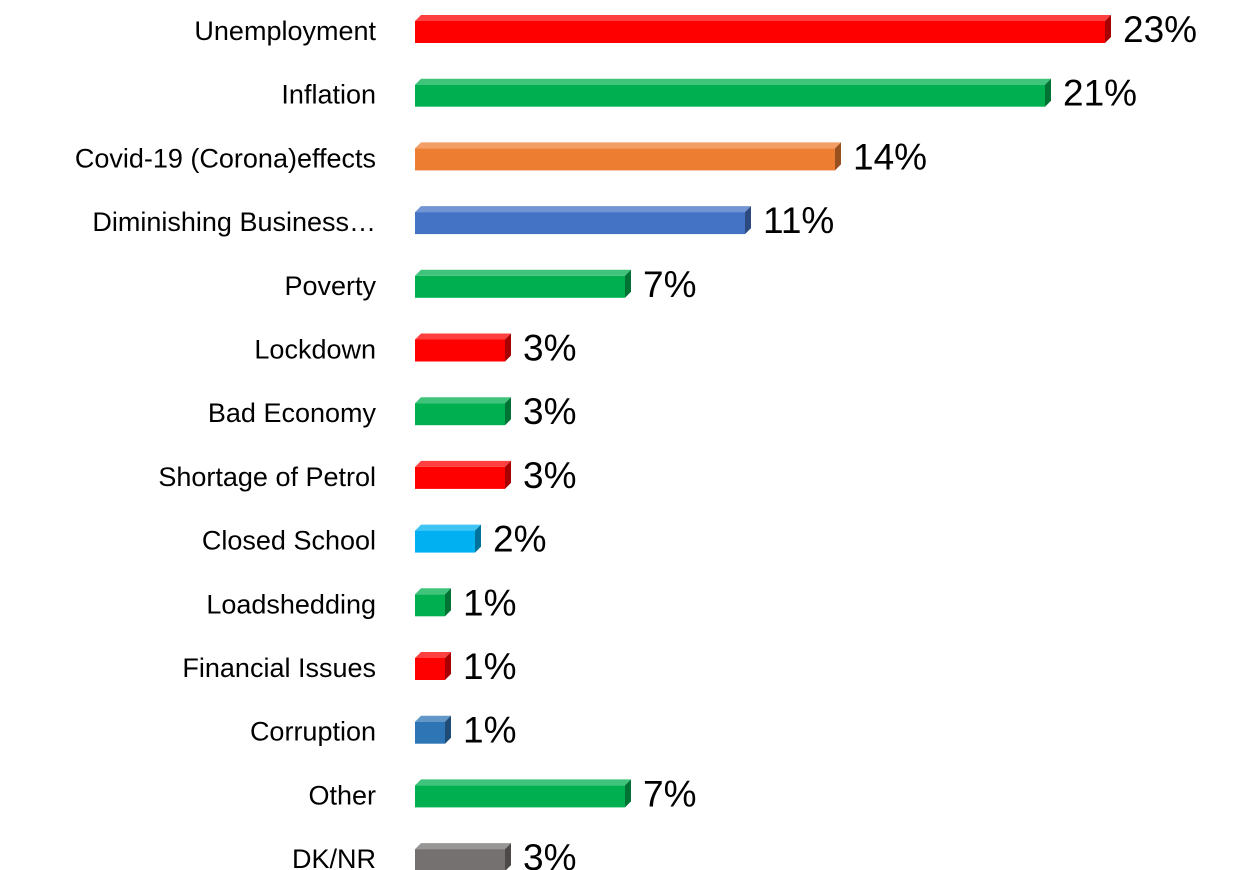 Image resolution: width=1237 pixels, height=870 pixels. Describe the element at coordinates (292, 413) in the screenshot. I see `category-label: Bad Economy` at that location.